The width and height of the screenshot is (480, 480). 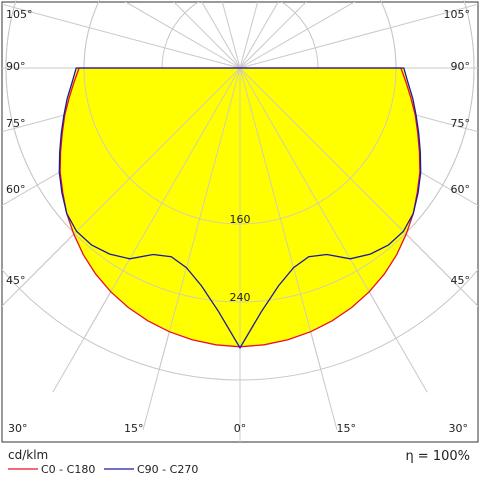 What do you see at coordinates (16, 66) in the screenshot?
I see `angle-label-left: 90°` at bounding box center [16, 66].